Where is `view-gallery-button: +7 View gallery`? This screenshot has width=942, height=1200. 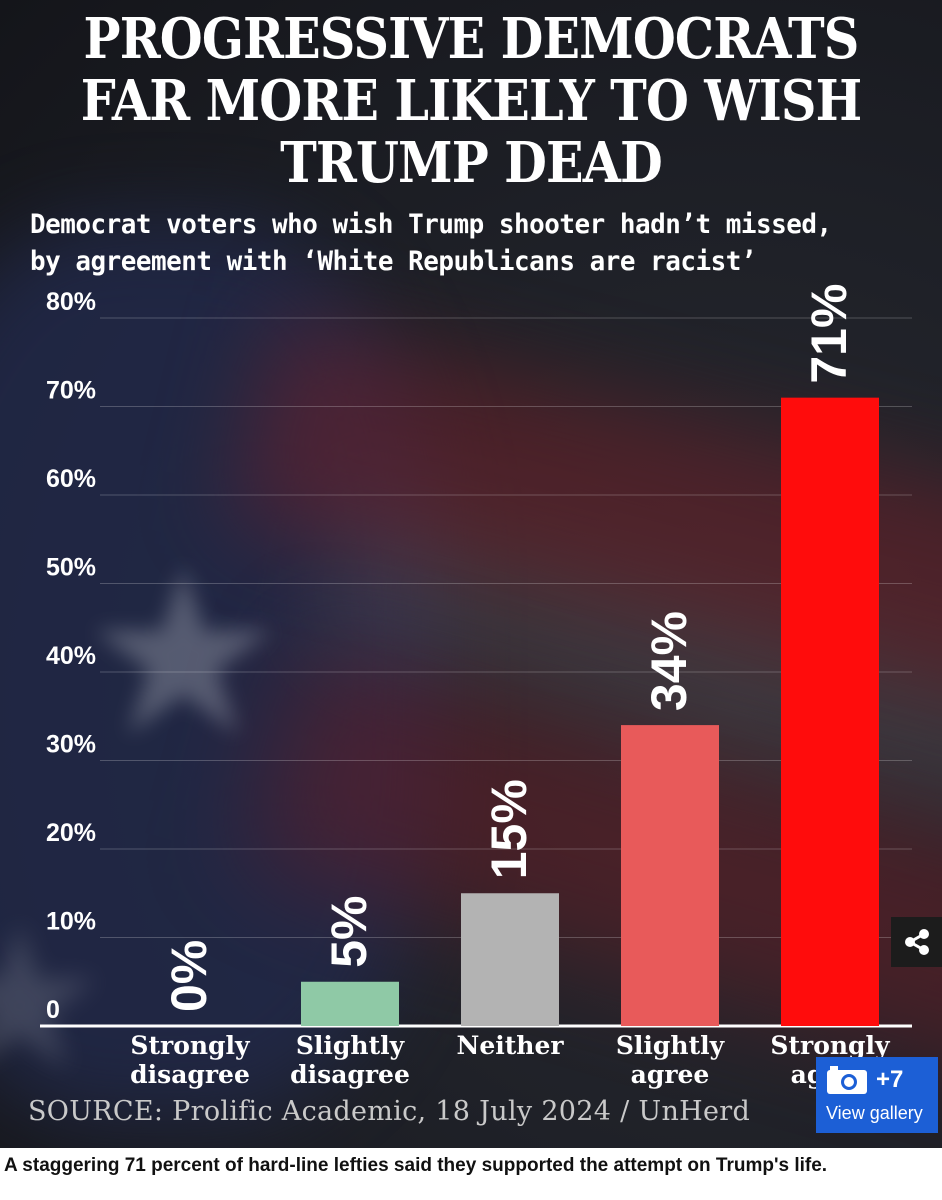
view-gallery-button: +7 View gallery is located at coordinates (877, 1095).